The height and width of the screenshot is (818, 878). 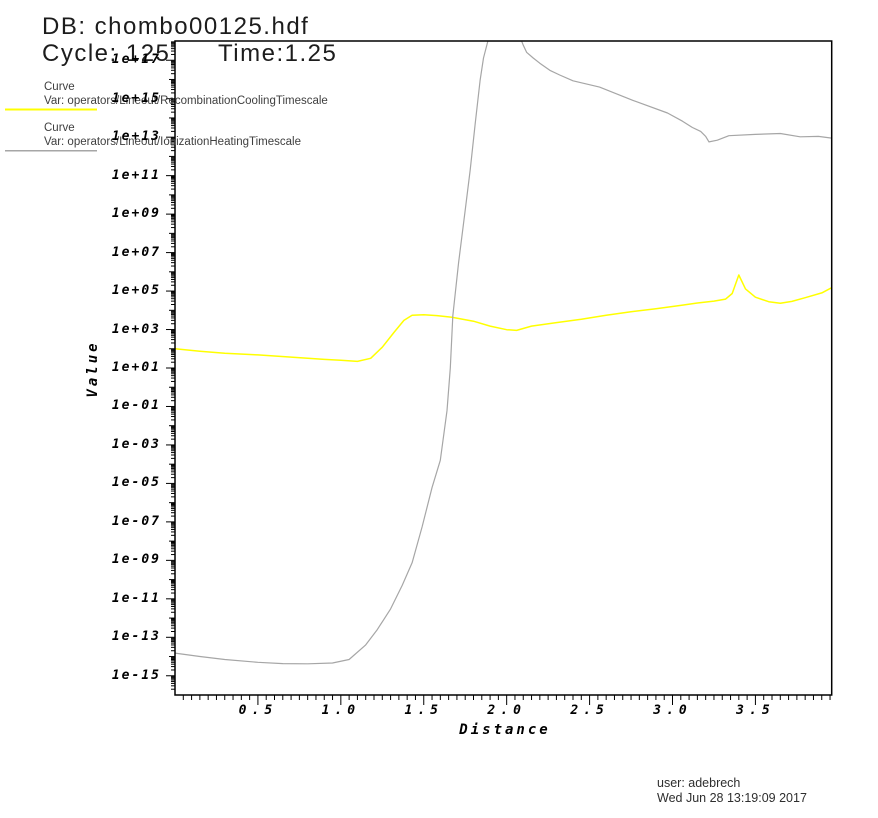 I want to click on y-tick-label: 1e+15, so click(x=136, y=98).